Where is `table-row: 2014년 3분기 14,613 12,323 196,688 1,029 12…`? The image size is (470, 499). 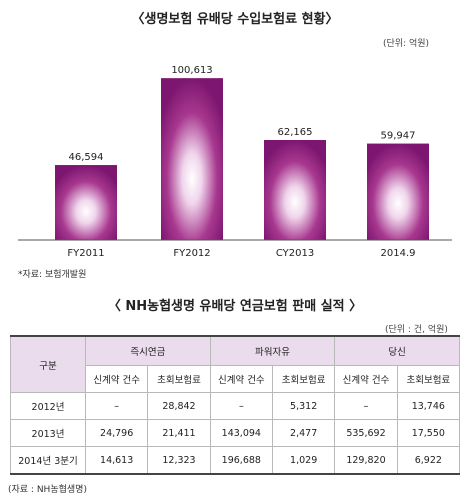 table-row: 2014년 3분기 14,613 12,323 196,688 1,029 12… is located at coordinates (235, 460).